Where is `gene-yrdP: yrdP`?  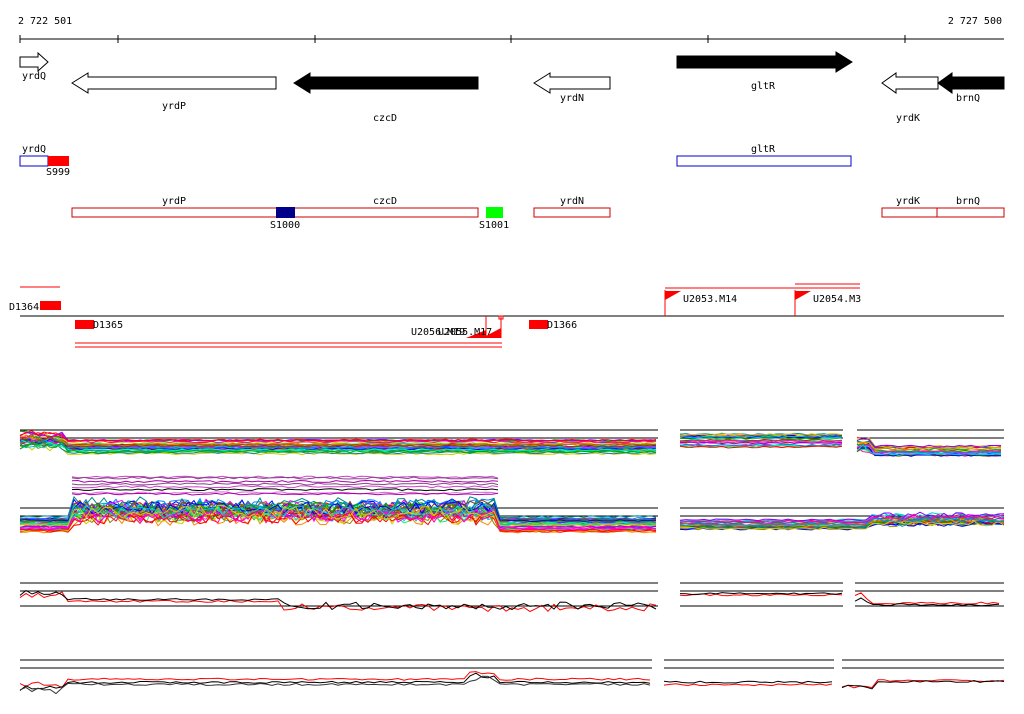
gene-yrdP: yrdP is located at coordinates (174, 92).